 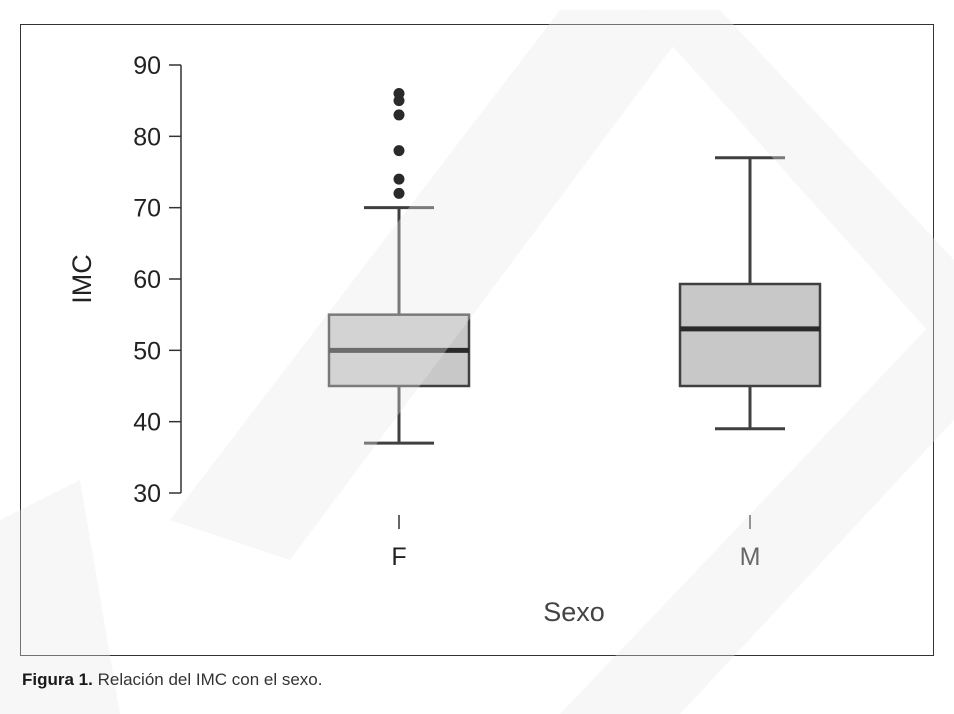 What do you see at coordinates (147, 280) in the screenshot?
I see `y-tick-label: 60` at bounding box center [147, 280].